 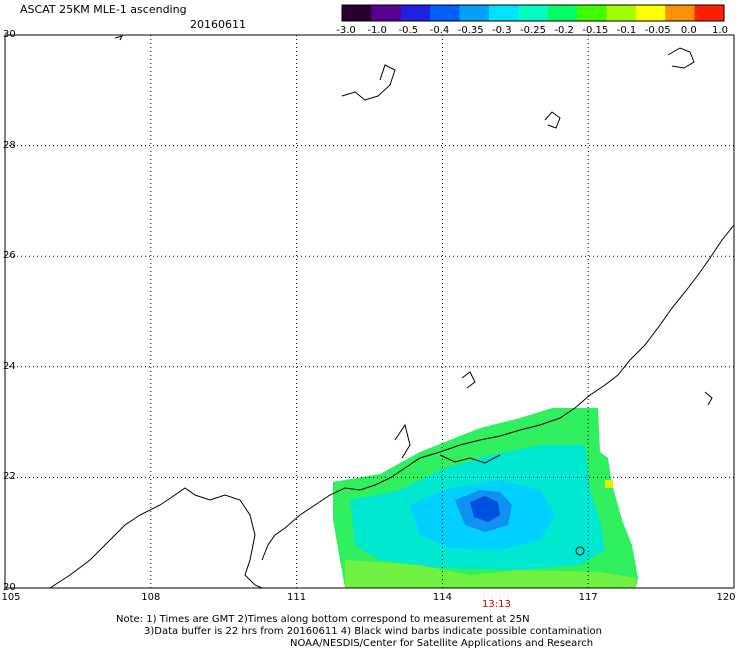 What do you see at coordinates (720, 30) in the screenshot?
I see `colorbar-label: 1.0` at bounding box center [720, 30].